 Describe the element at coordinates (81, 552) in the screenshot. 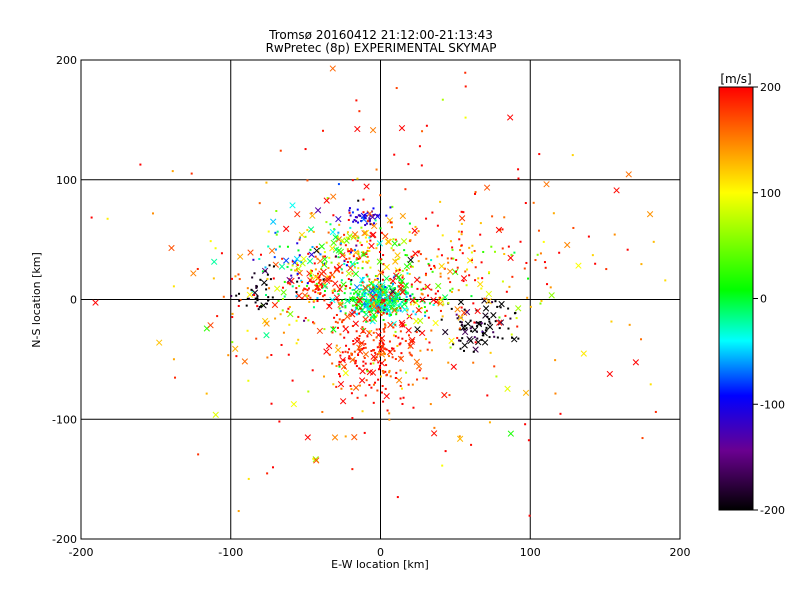

I see `x-tick-label: -200` at that location.